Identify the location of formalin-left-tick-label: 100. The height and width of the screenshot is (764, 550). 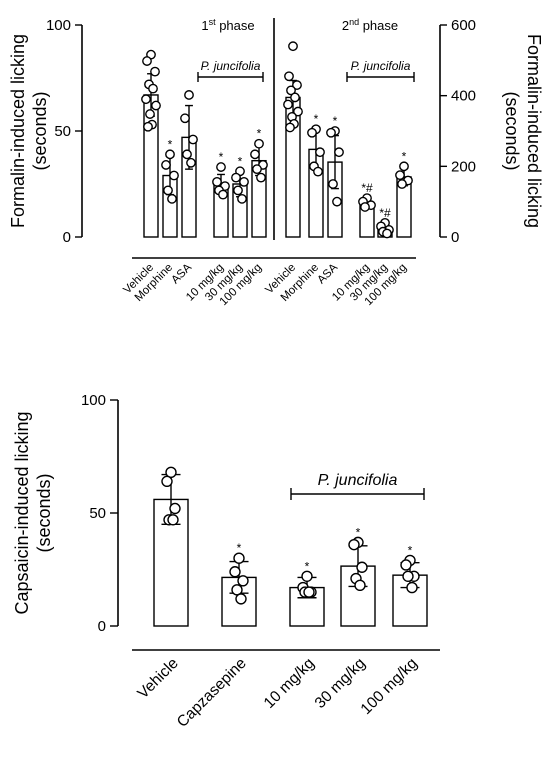
(58, 25).